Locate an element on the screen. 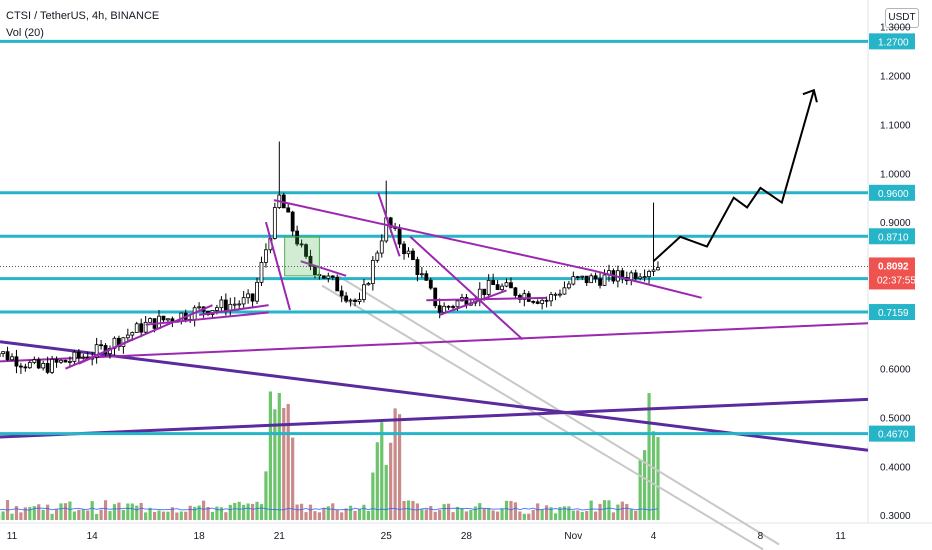 Image resolution: width=932 pixels, height=550 pixels. price-tick-label: 1.2000 is located at coordinates (895, 77).